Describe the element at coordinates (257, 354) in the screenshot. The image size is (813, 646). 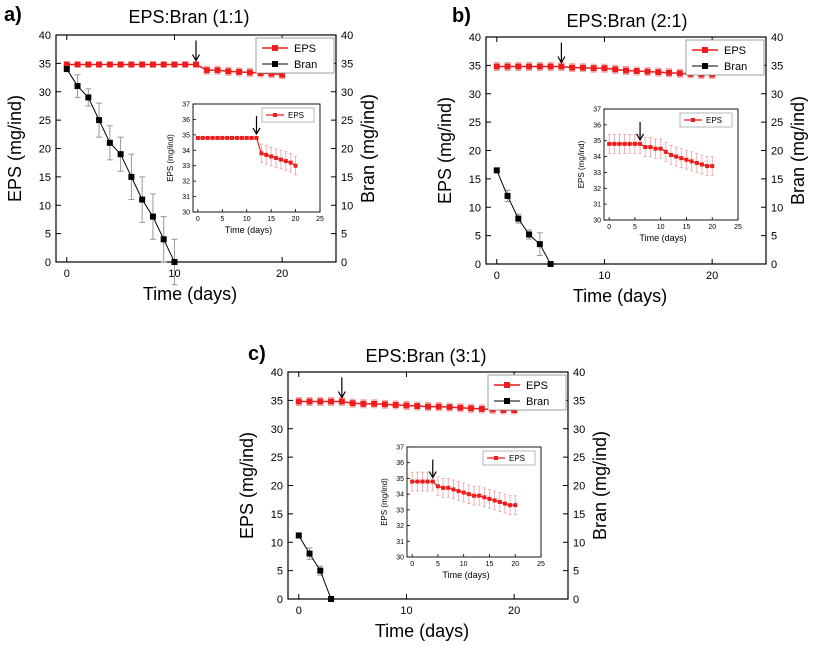
I see `panel-label: c)` at that location.